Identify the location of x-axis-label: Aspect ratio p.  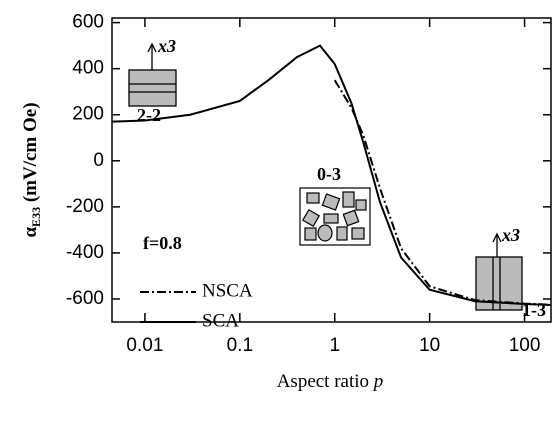
(330, 381).